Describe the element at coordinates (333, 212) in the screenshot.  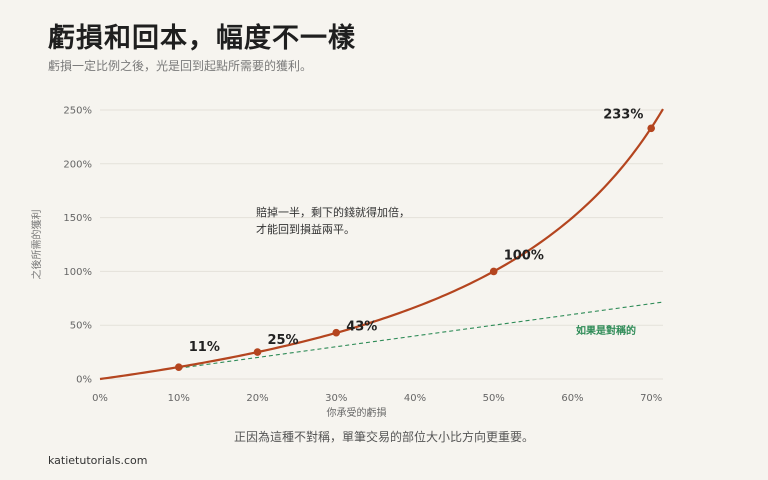
I see `annotation-text: 賠掉一半，剩下的錢就得加倍，` at that location.